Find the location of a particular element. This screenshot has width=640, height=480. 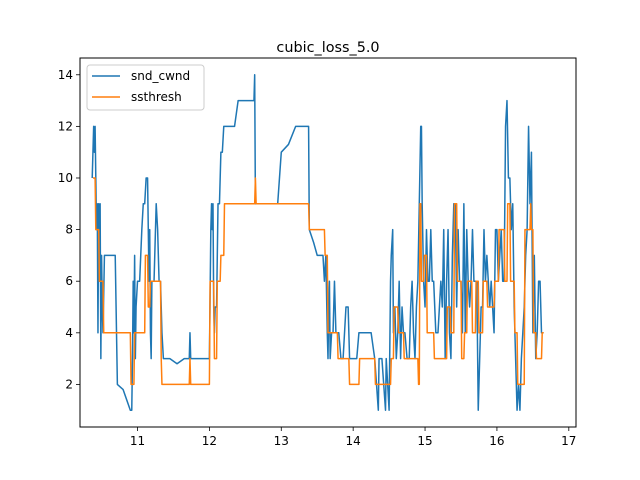

legend-label-ssthresh: ssthresh is located at coordinates (156, 97).